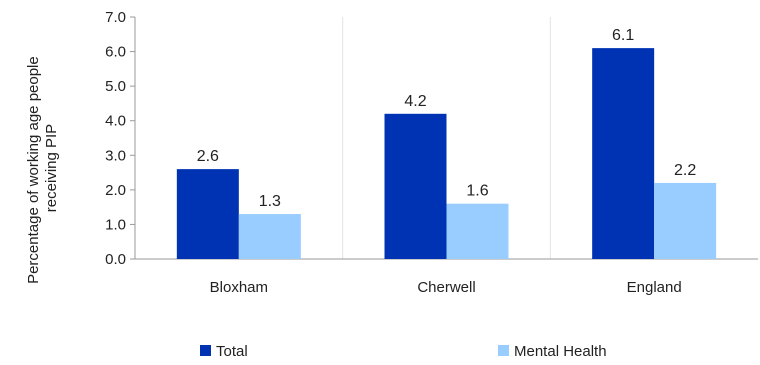 This screenshot has height=365, width=760. I want to click on bar-mental-health-england, so click(685, 220).